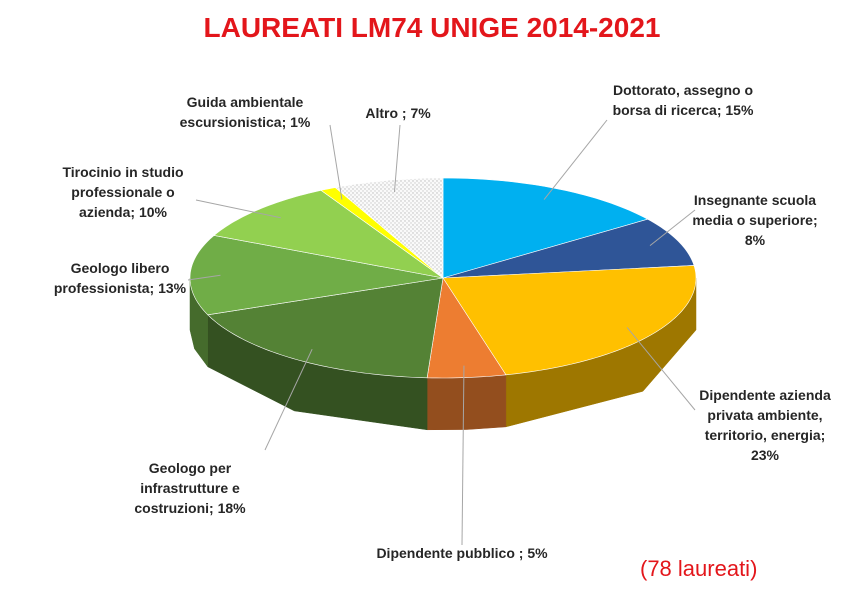 This screenshot has width=864, height=610. What do you see at coordinates (152, 212) in the screenshot?
I see `value-label: 10%` at bounding box center [152, 212].